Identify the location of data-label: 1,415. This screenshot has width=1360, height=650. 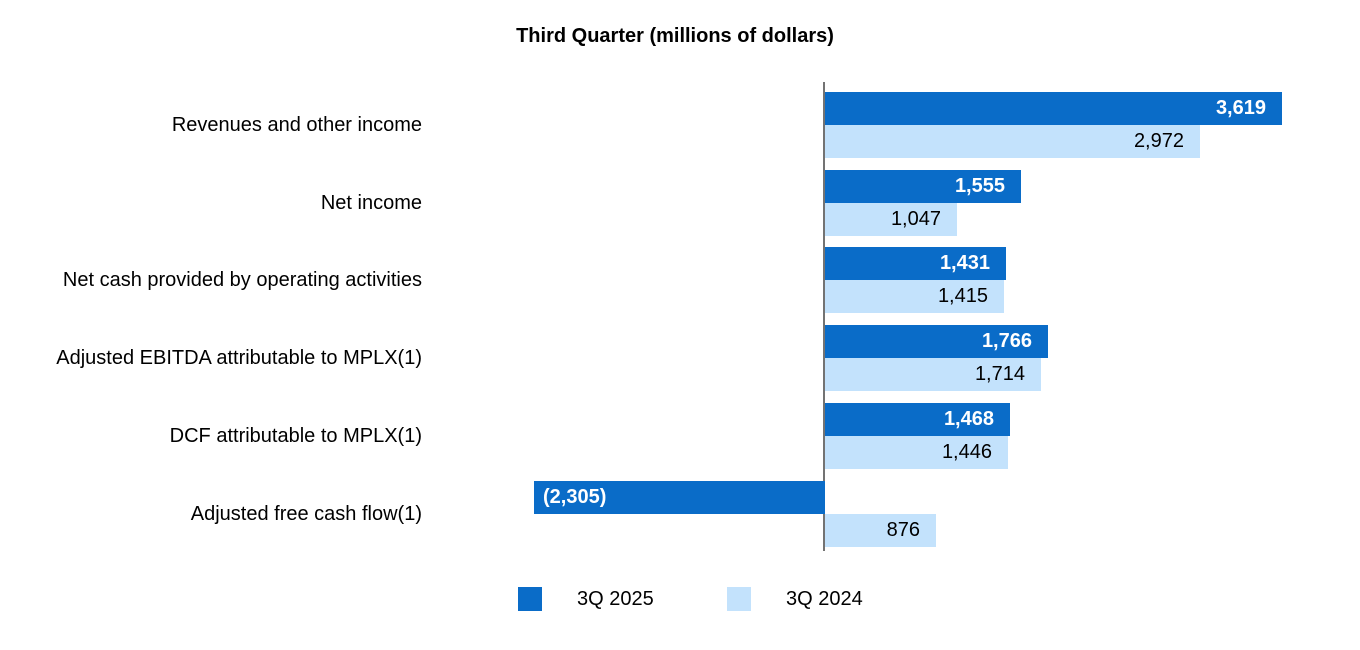
(962, 296).